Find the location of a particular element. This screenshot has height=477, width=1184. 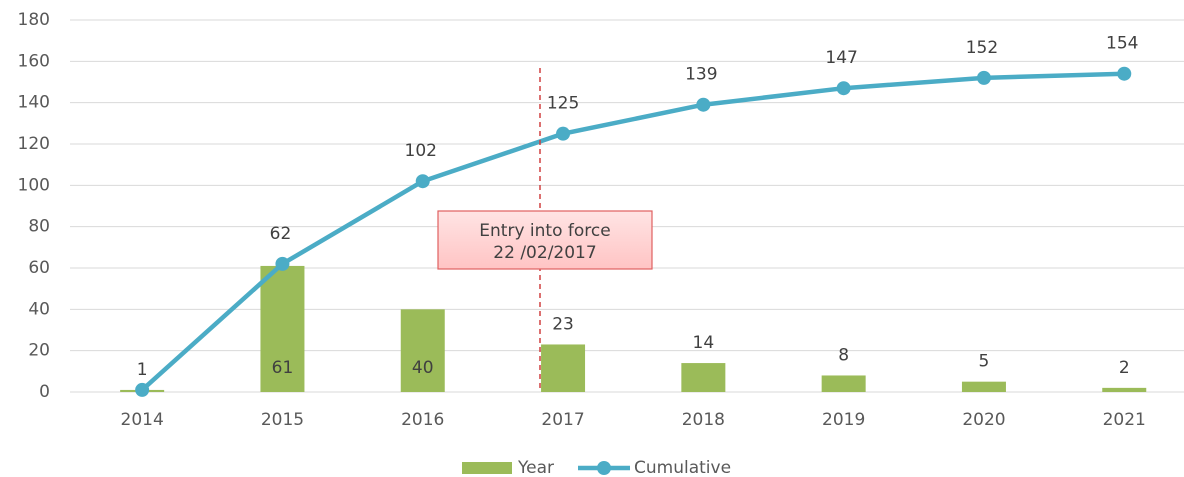

data-label: 1 is located at coordinates (142, 370).